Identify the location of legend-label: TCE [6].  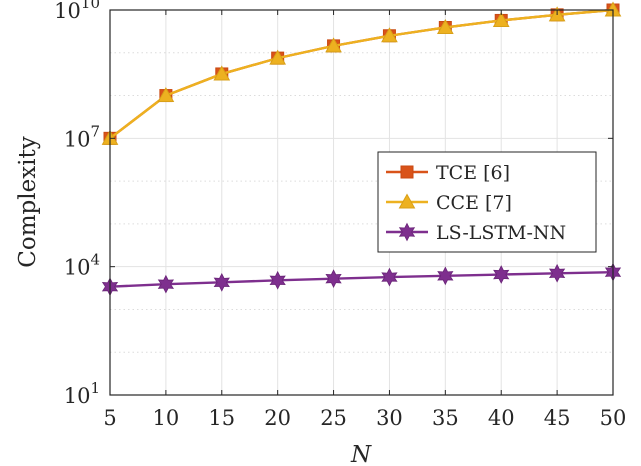
(473, 173).